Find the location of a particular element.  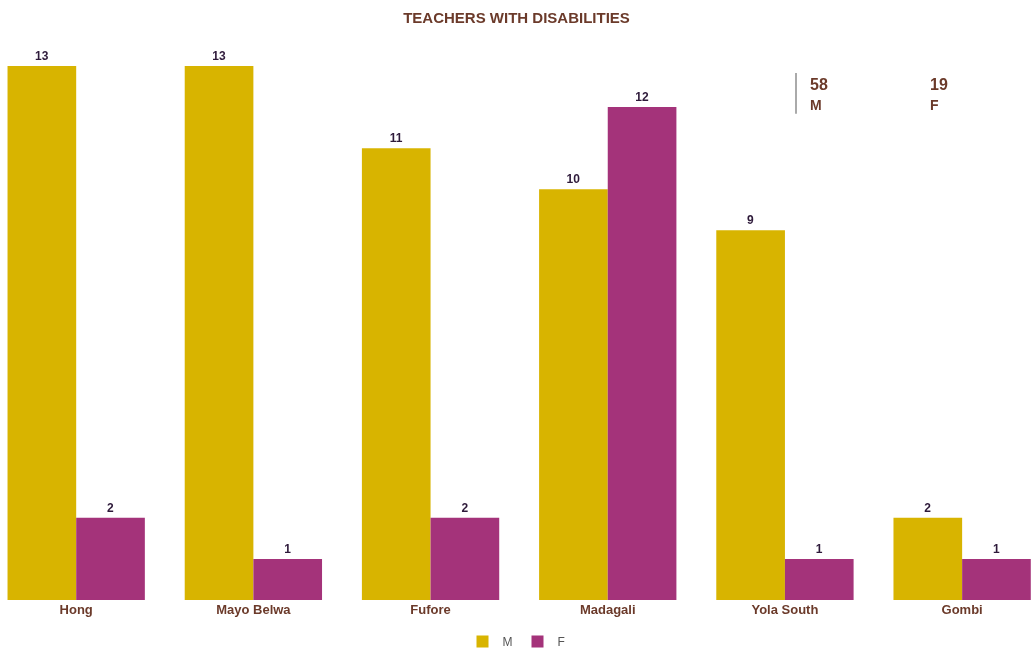

legend-label: F is located at coordinates (561, 642).